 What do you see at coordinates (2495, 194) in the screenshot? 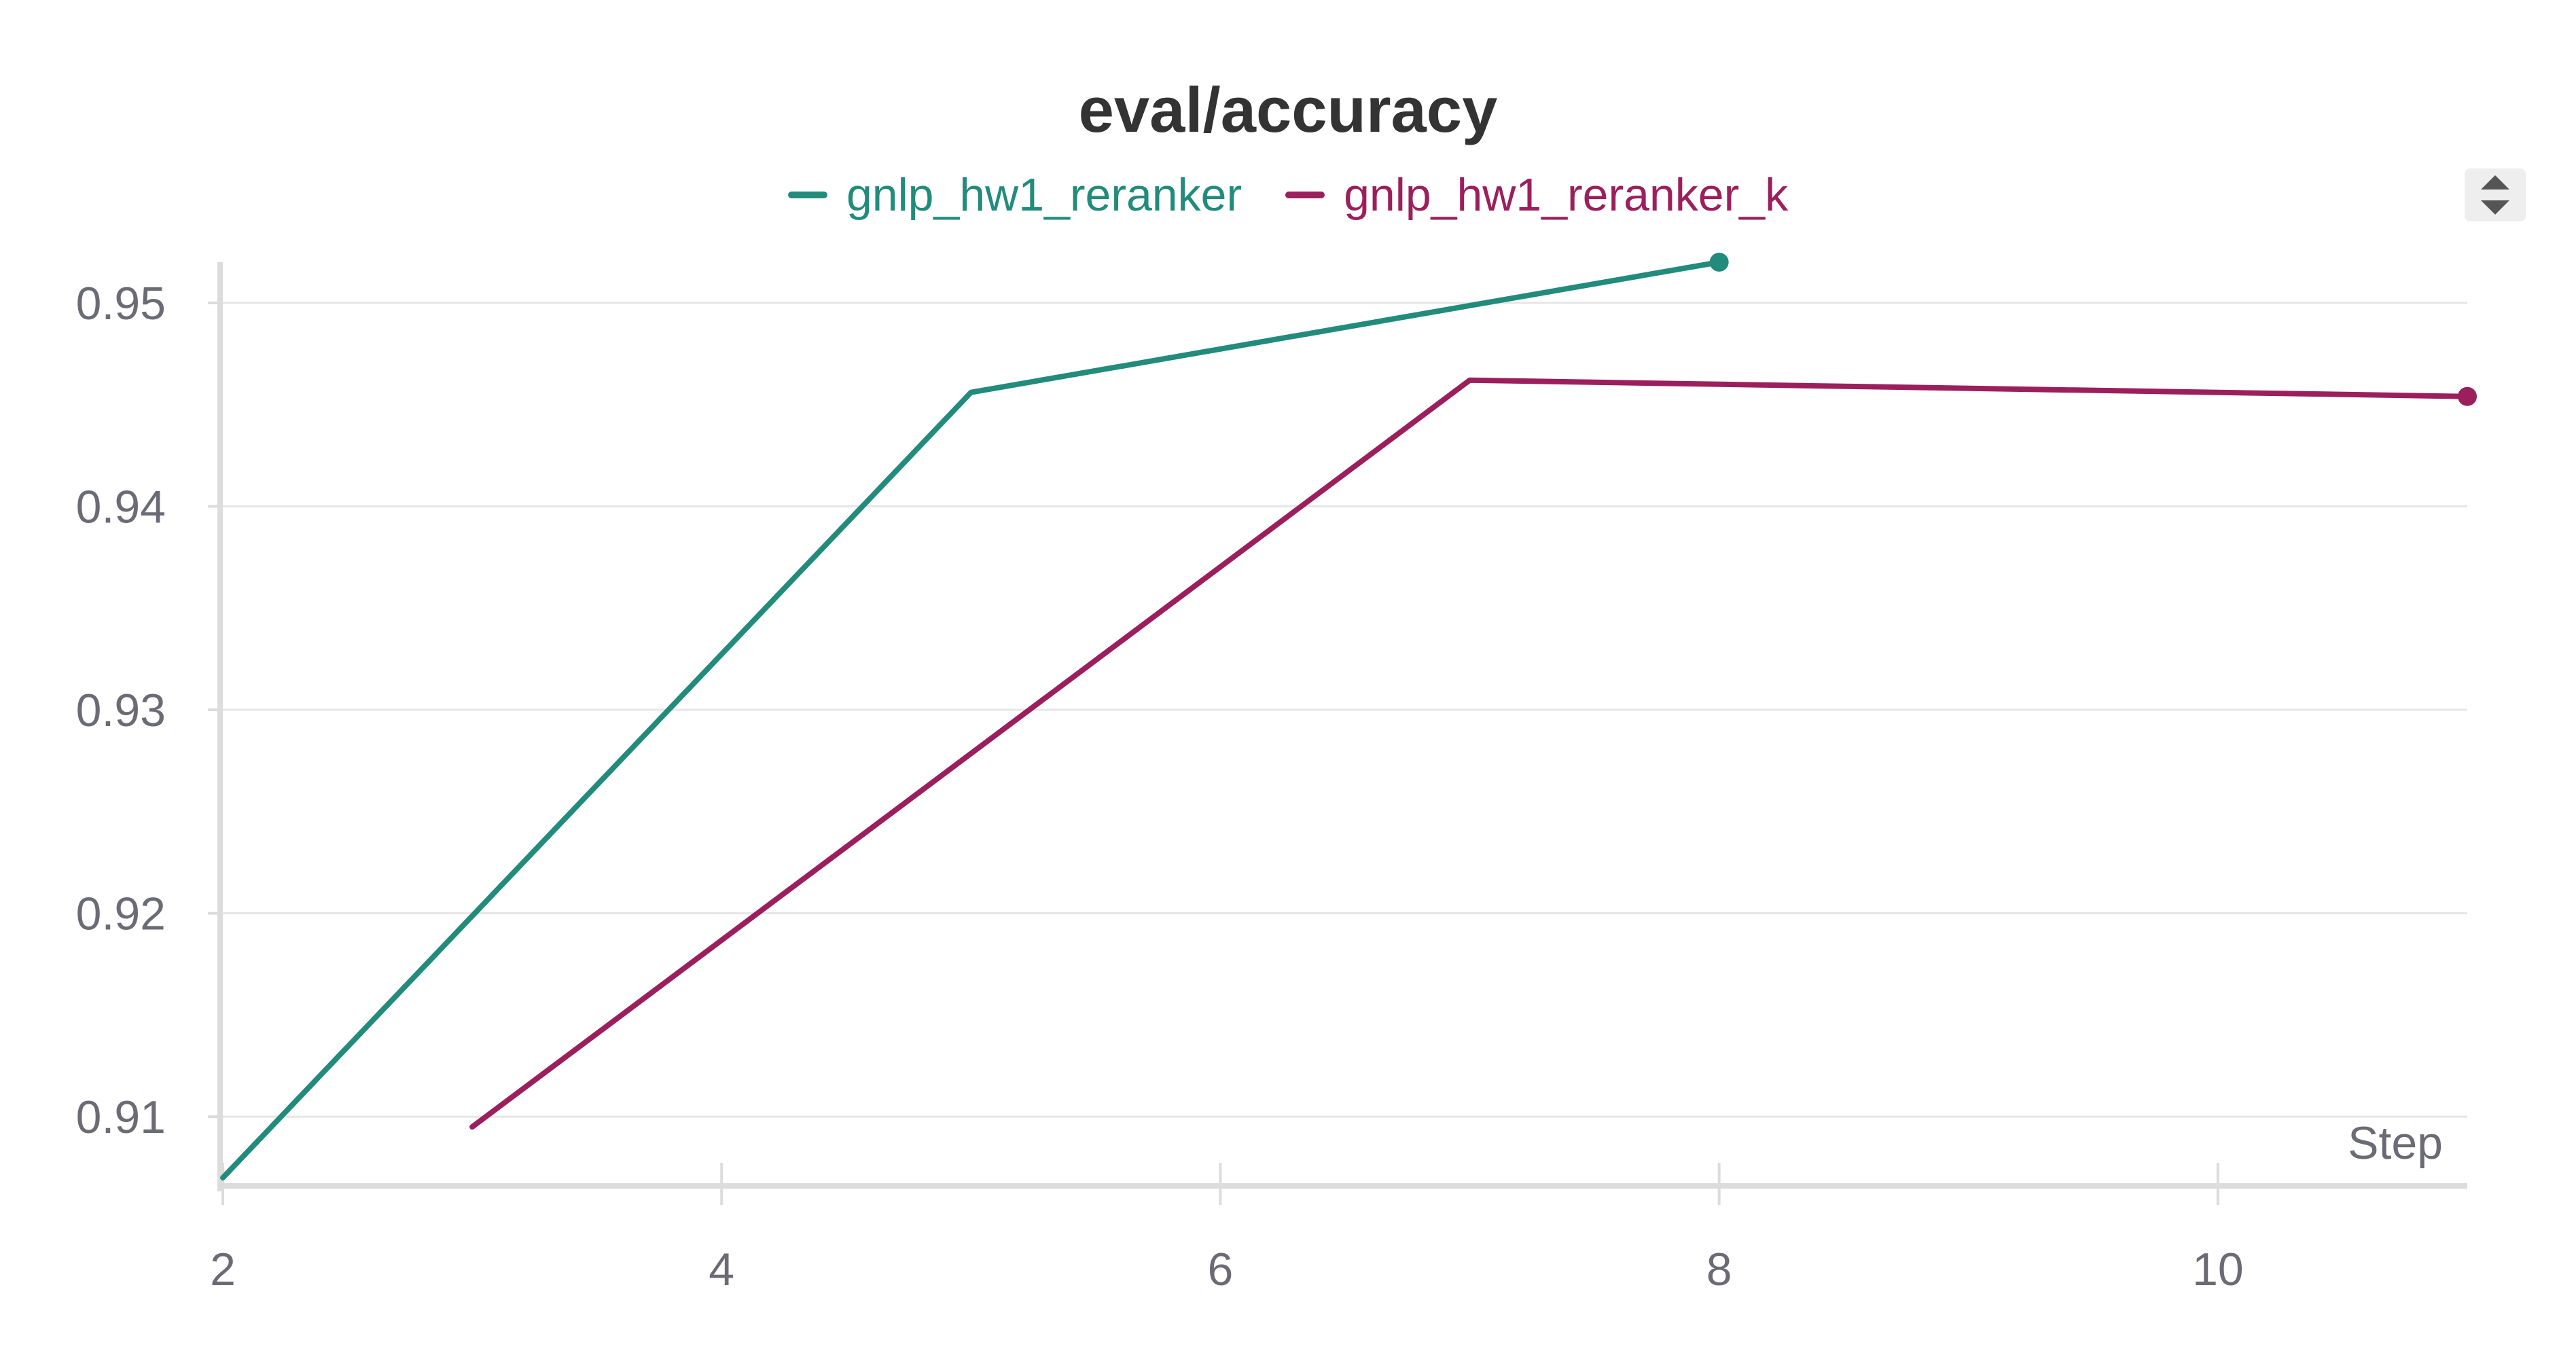
I see `legend-scroll-control` at bounding box center [2495, 194].